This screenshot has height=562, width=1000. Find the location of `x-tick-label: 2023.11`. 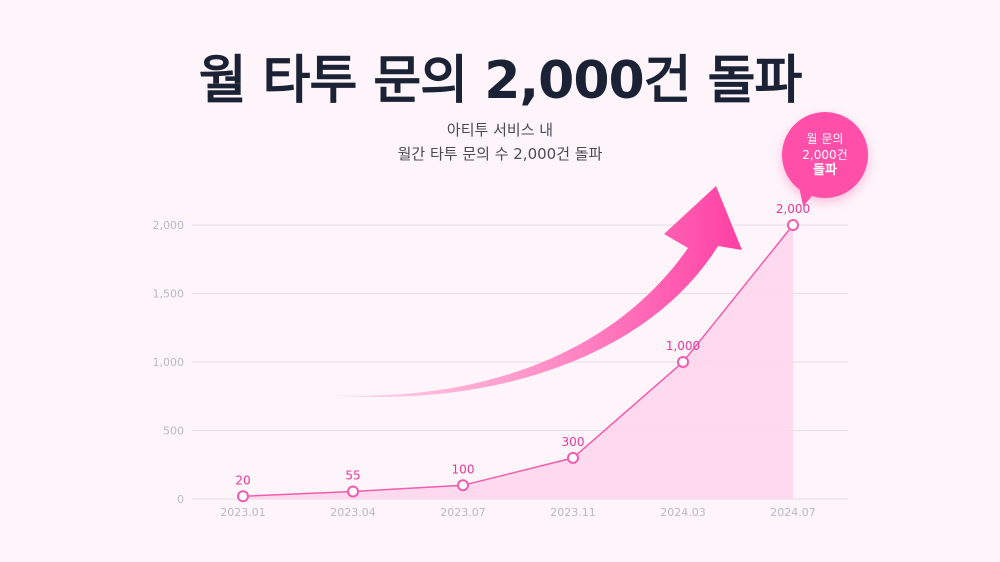

x-tick-label: 2023.11 is located at coordinates (573, 512).